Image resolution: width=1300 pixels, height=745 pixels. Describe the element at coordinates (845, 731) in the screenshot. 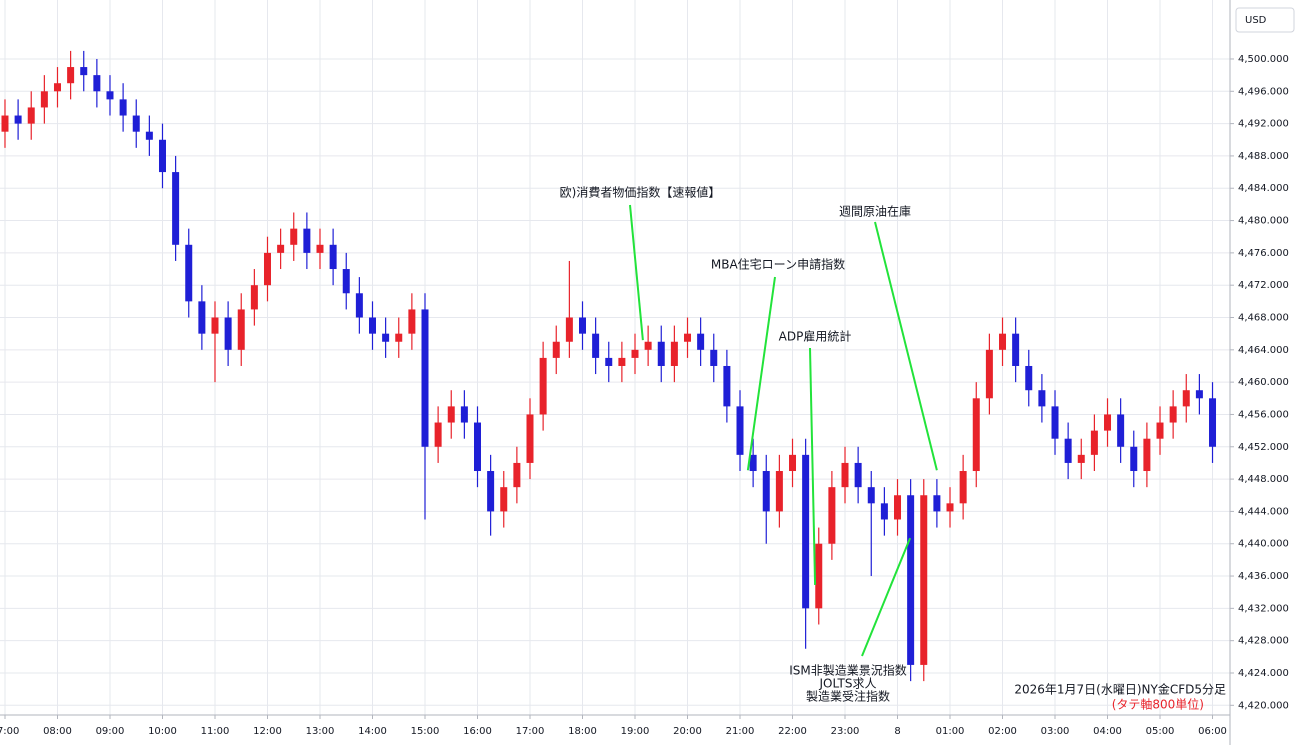

I see `x-tick-label: 23:00` at that location.